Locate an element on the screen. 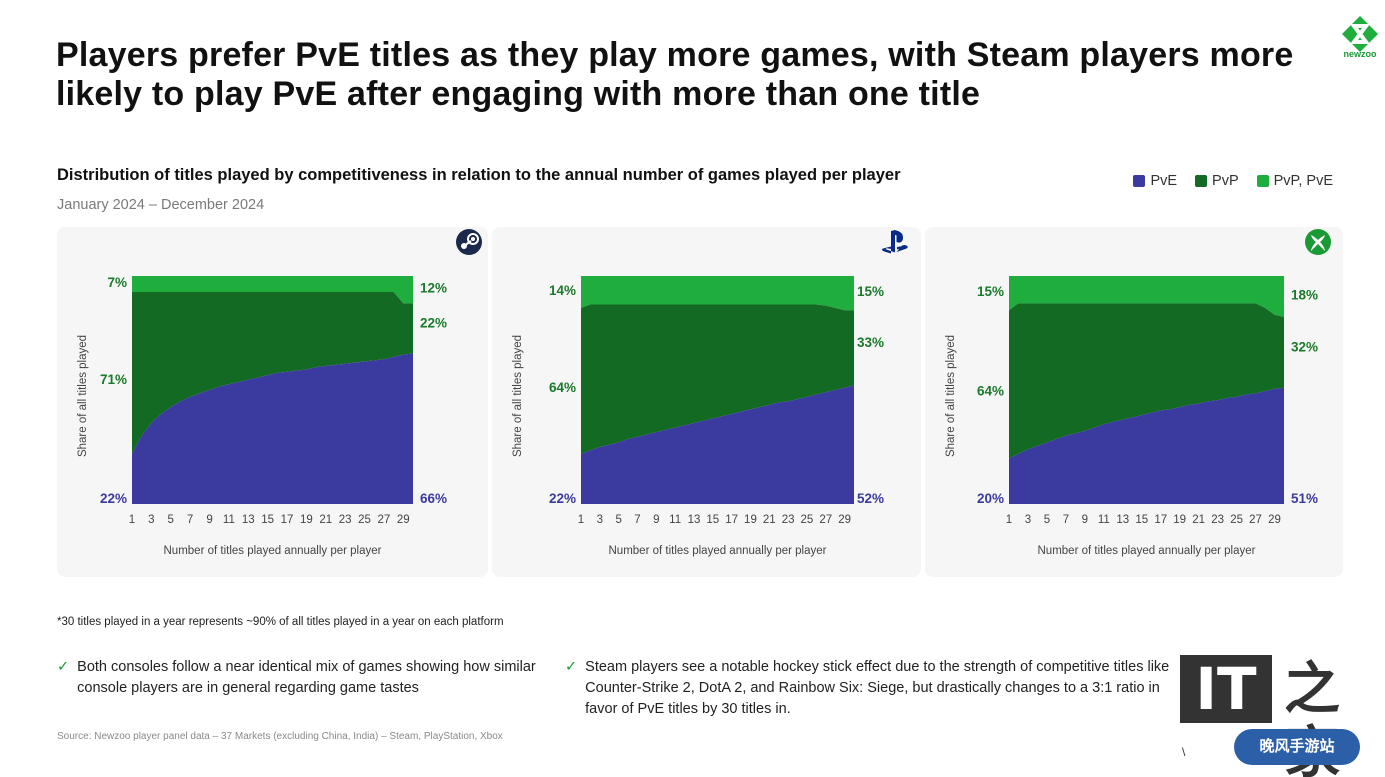 Image resolution: width=1385 pixels, height=777 pixels. end-label-mixed: 15% is located at coordinates (870, 291).